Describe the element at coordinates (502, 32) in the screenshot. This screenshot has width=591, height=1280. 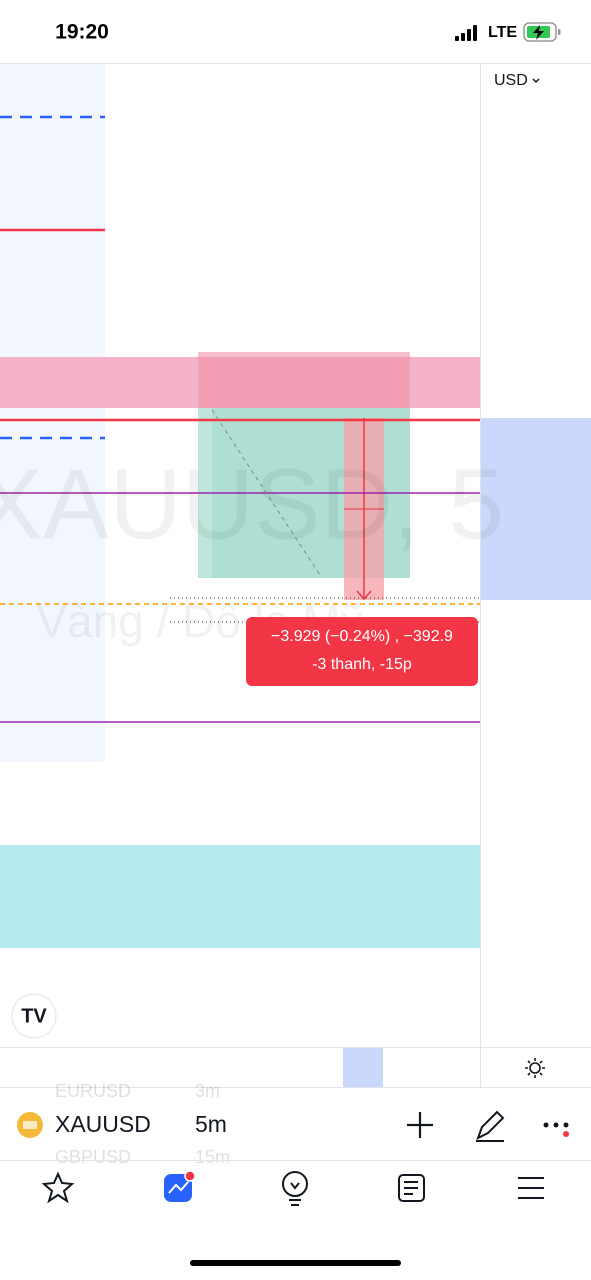
I see `network: LTE` at that location.